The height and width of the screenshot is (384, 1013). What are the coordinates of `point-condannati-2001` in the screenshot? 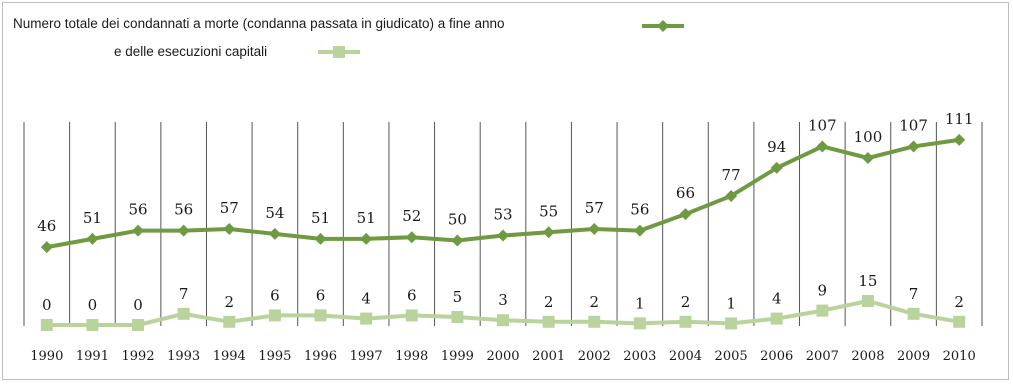 It's located at (548, 232).